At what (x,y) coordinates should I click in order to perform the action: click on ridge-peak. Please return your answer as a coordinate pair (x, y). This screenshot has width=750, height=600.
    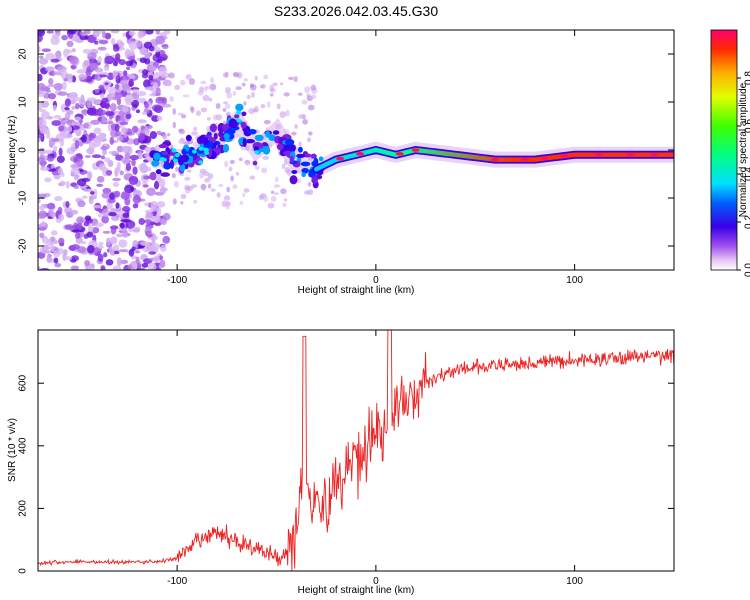
    Looking at the image, I should click on (239, 120).